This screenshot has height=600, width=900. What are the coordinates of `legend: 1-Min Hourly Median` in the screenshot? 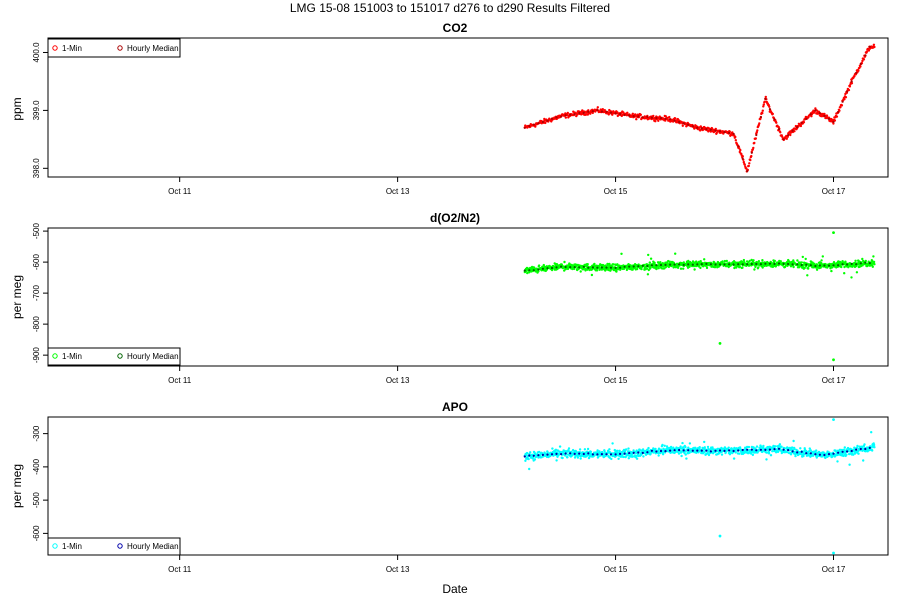 It's located at (114, 546).